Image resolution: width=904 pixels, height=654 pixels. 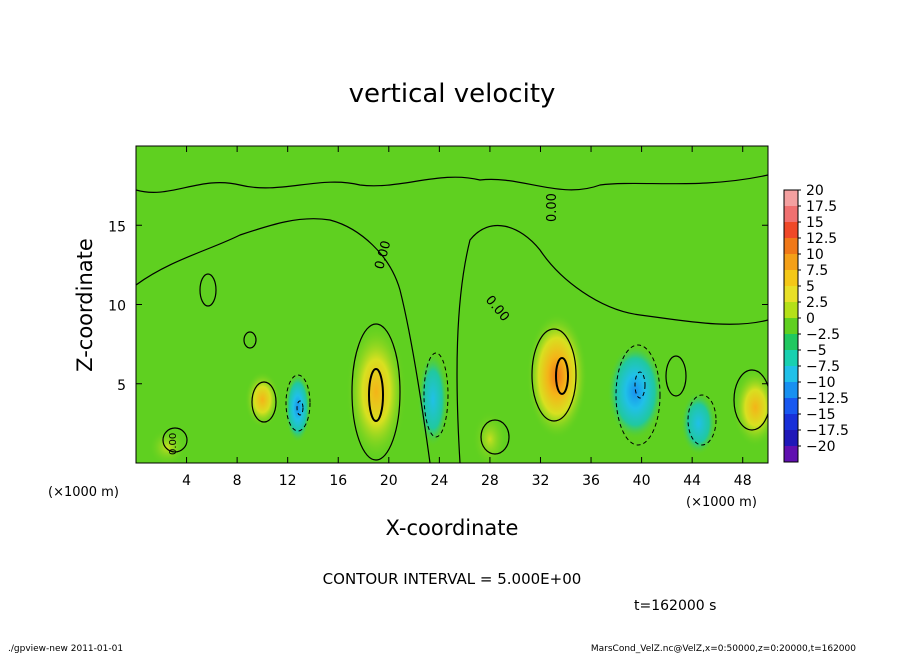 I want to click on colorbar-frame, so click(x=791, y=326).